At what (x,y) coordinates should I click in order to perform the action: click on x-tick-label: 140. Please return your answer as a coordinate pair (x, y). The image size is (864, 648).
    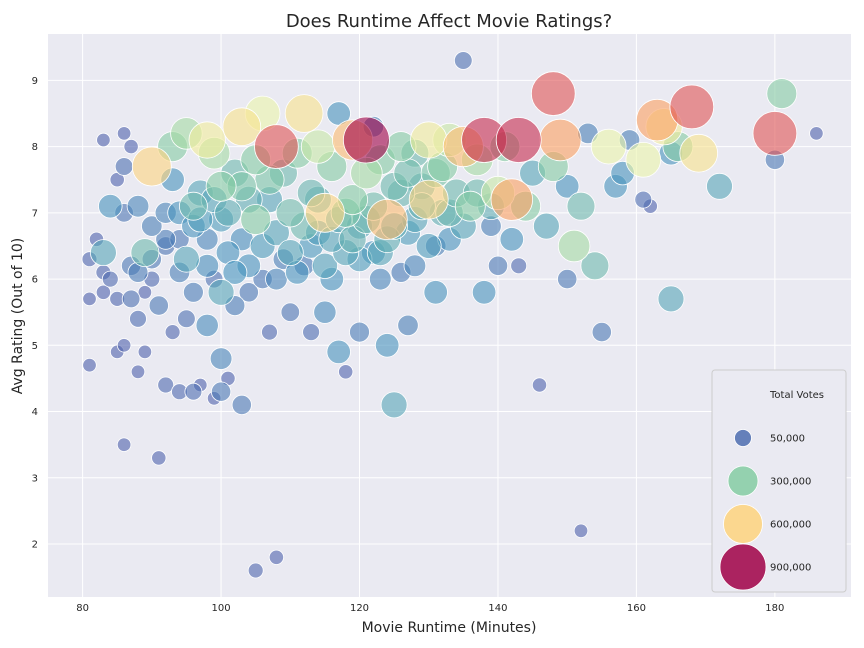
    Looking at the image, I should click on (497, 608).